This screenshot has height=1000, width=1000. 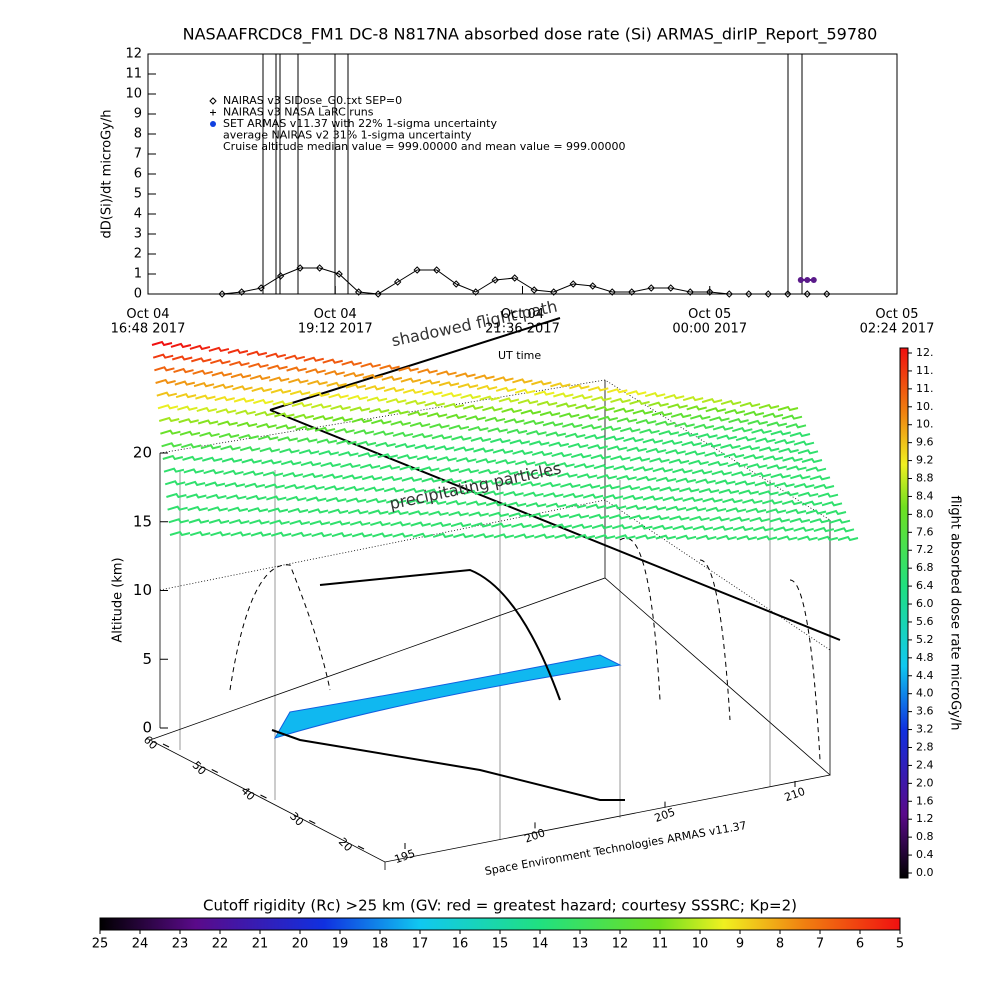 I want to click on colorbar-tick-label: 7.2, so click(x=925, y=549).